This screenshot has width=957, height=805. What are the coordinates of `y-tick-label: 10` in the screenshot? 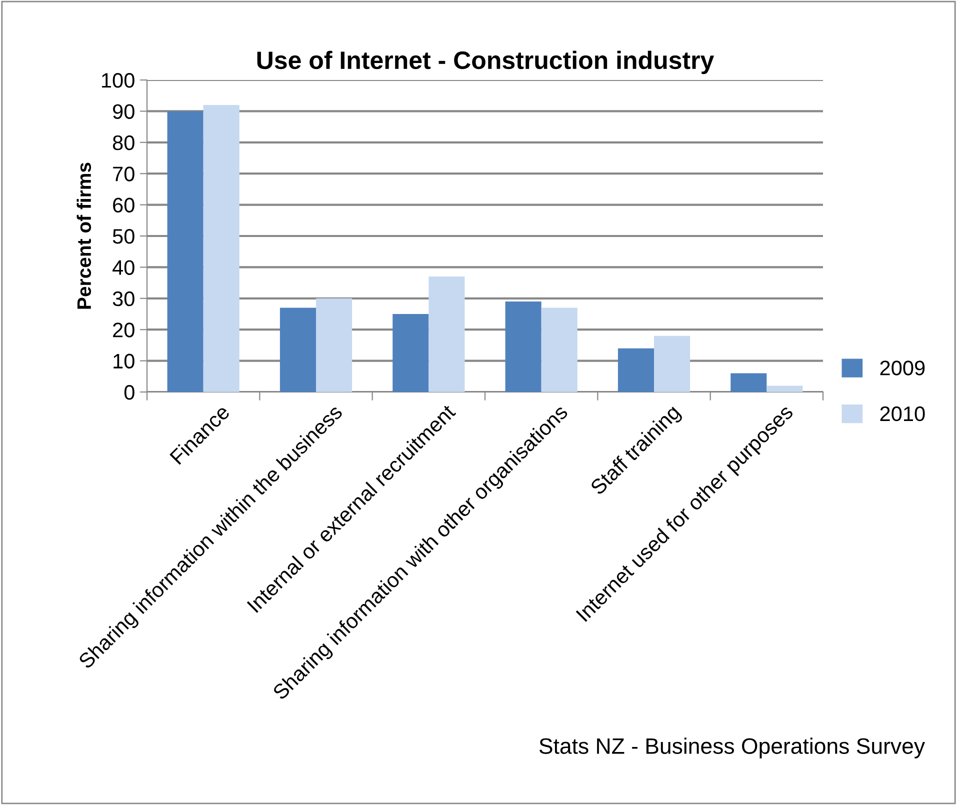 It's located at (124, 361).